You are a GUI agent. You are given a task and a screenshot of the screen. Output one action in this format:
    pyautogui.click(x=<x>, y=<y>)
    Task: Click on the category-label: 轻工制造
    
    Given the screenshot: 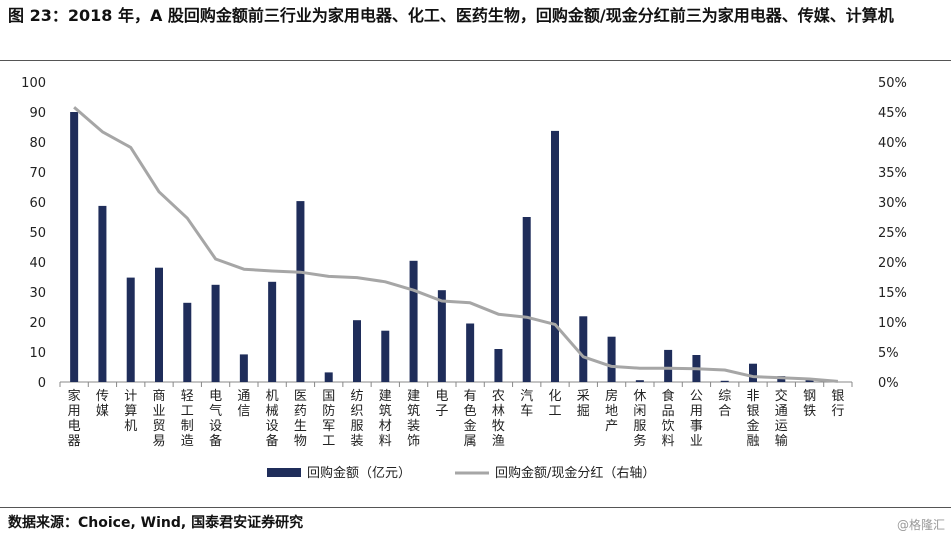 What is the action you would take?
    pyautogui.click(x=187, y=419)
    